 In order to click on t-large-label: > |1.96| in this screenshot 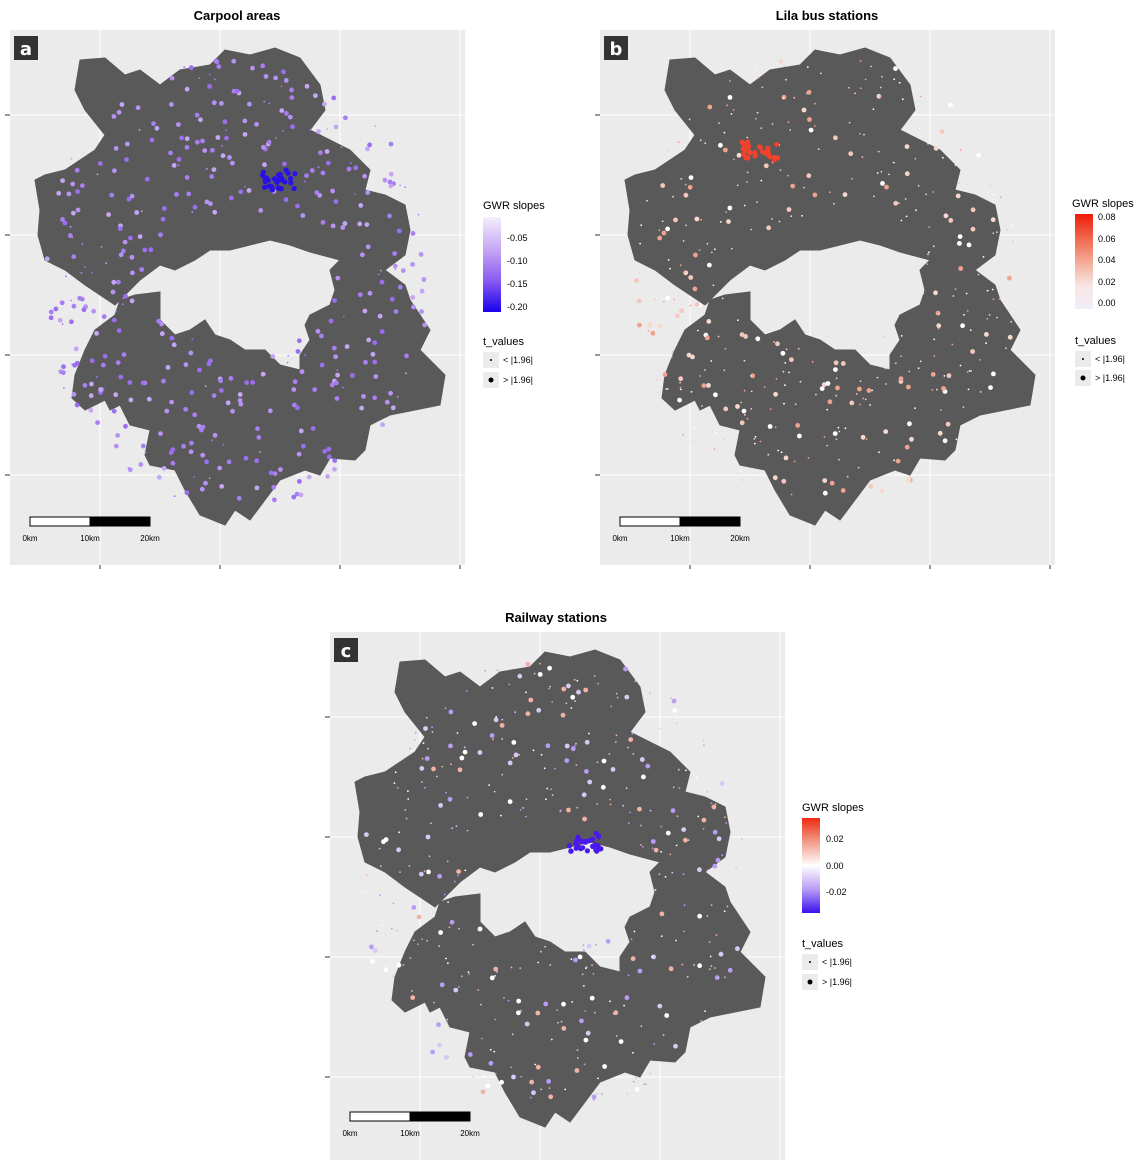, I will do `click(837, 982)`.